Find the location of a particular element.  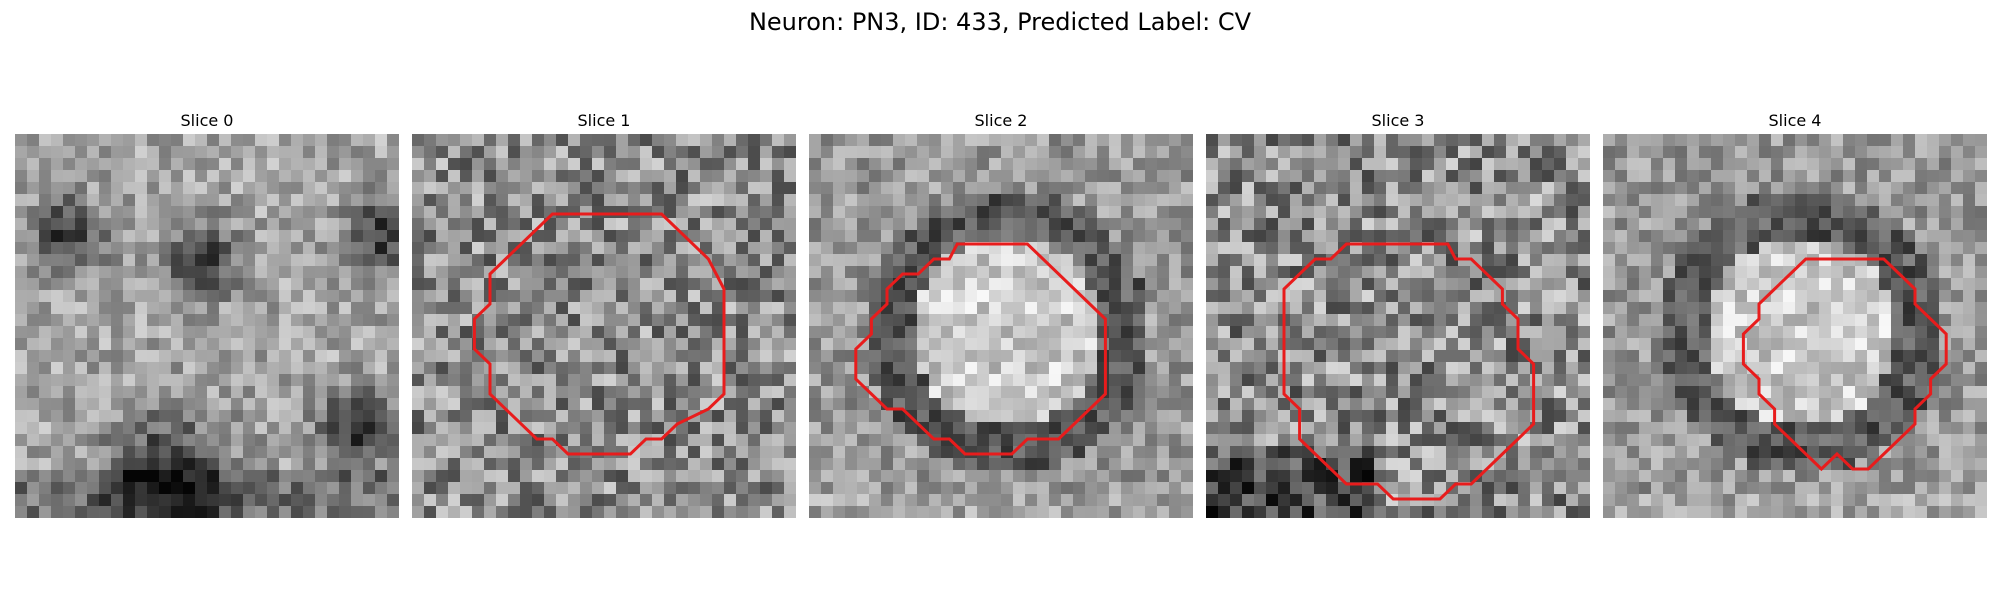

slice-panel-2: Slice 2 is located at coordinates (1001, 313).